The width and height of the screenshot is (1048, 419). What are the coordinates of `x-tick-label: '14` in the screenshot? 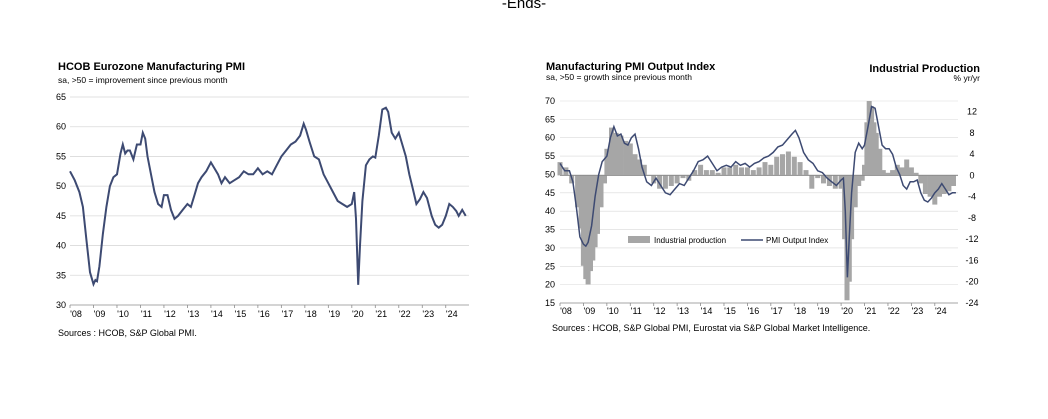 It's located at (217, 314).